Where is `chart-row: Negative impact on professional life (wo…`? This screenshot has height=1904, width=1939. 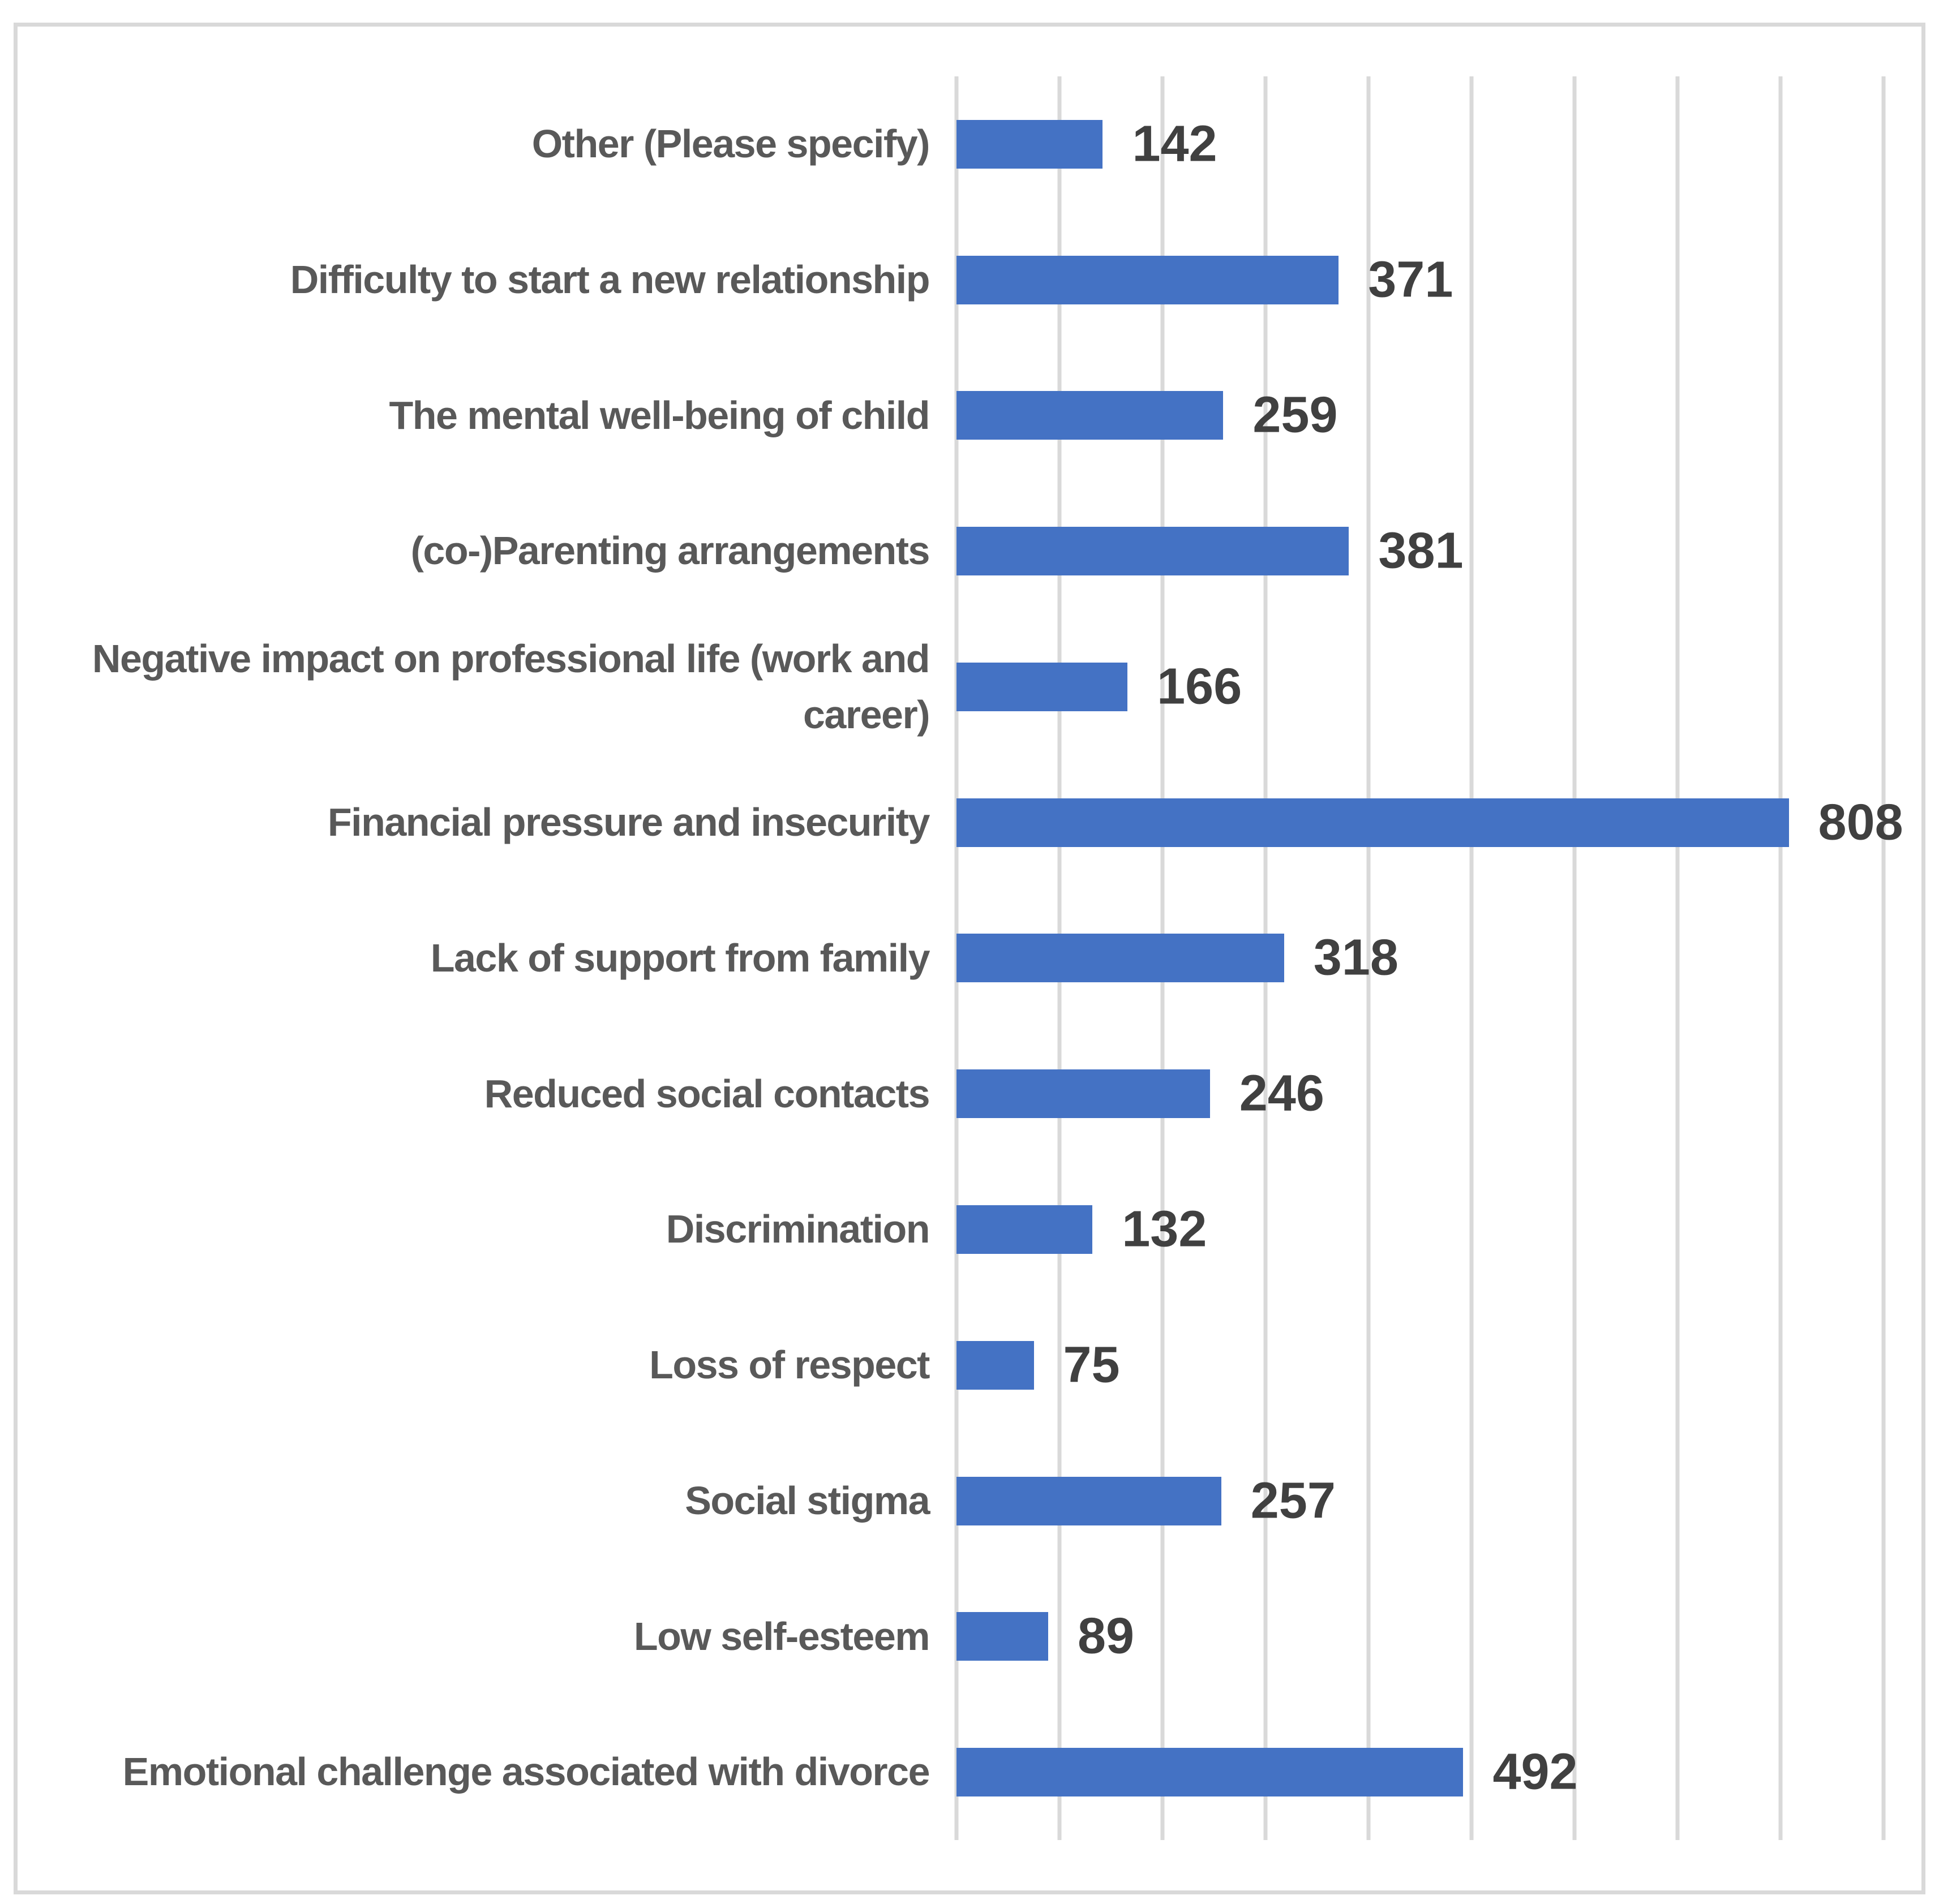 chart-row: Negative impact on professional life (wo… is located at coordinates (950, 687).